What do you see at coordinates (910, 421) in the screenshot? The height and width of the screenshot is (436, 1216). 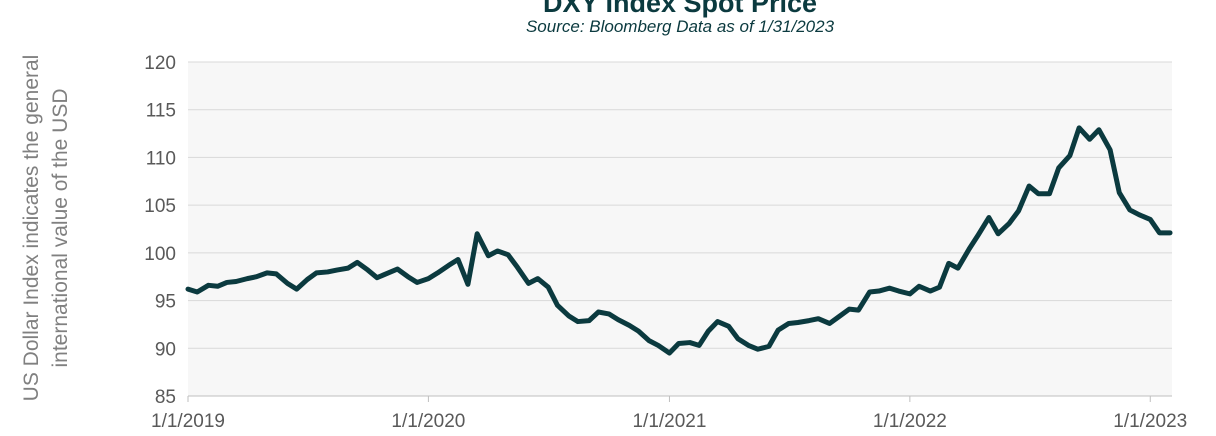 I see `x-tick-label: 1/1/2022` at bounding box center [910, 421].